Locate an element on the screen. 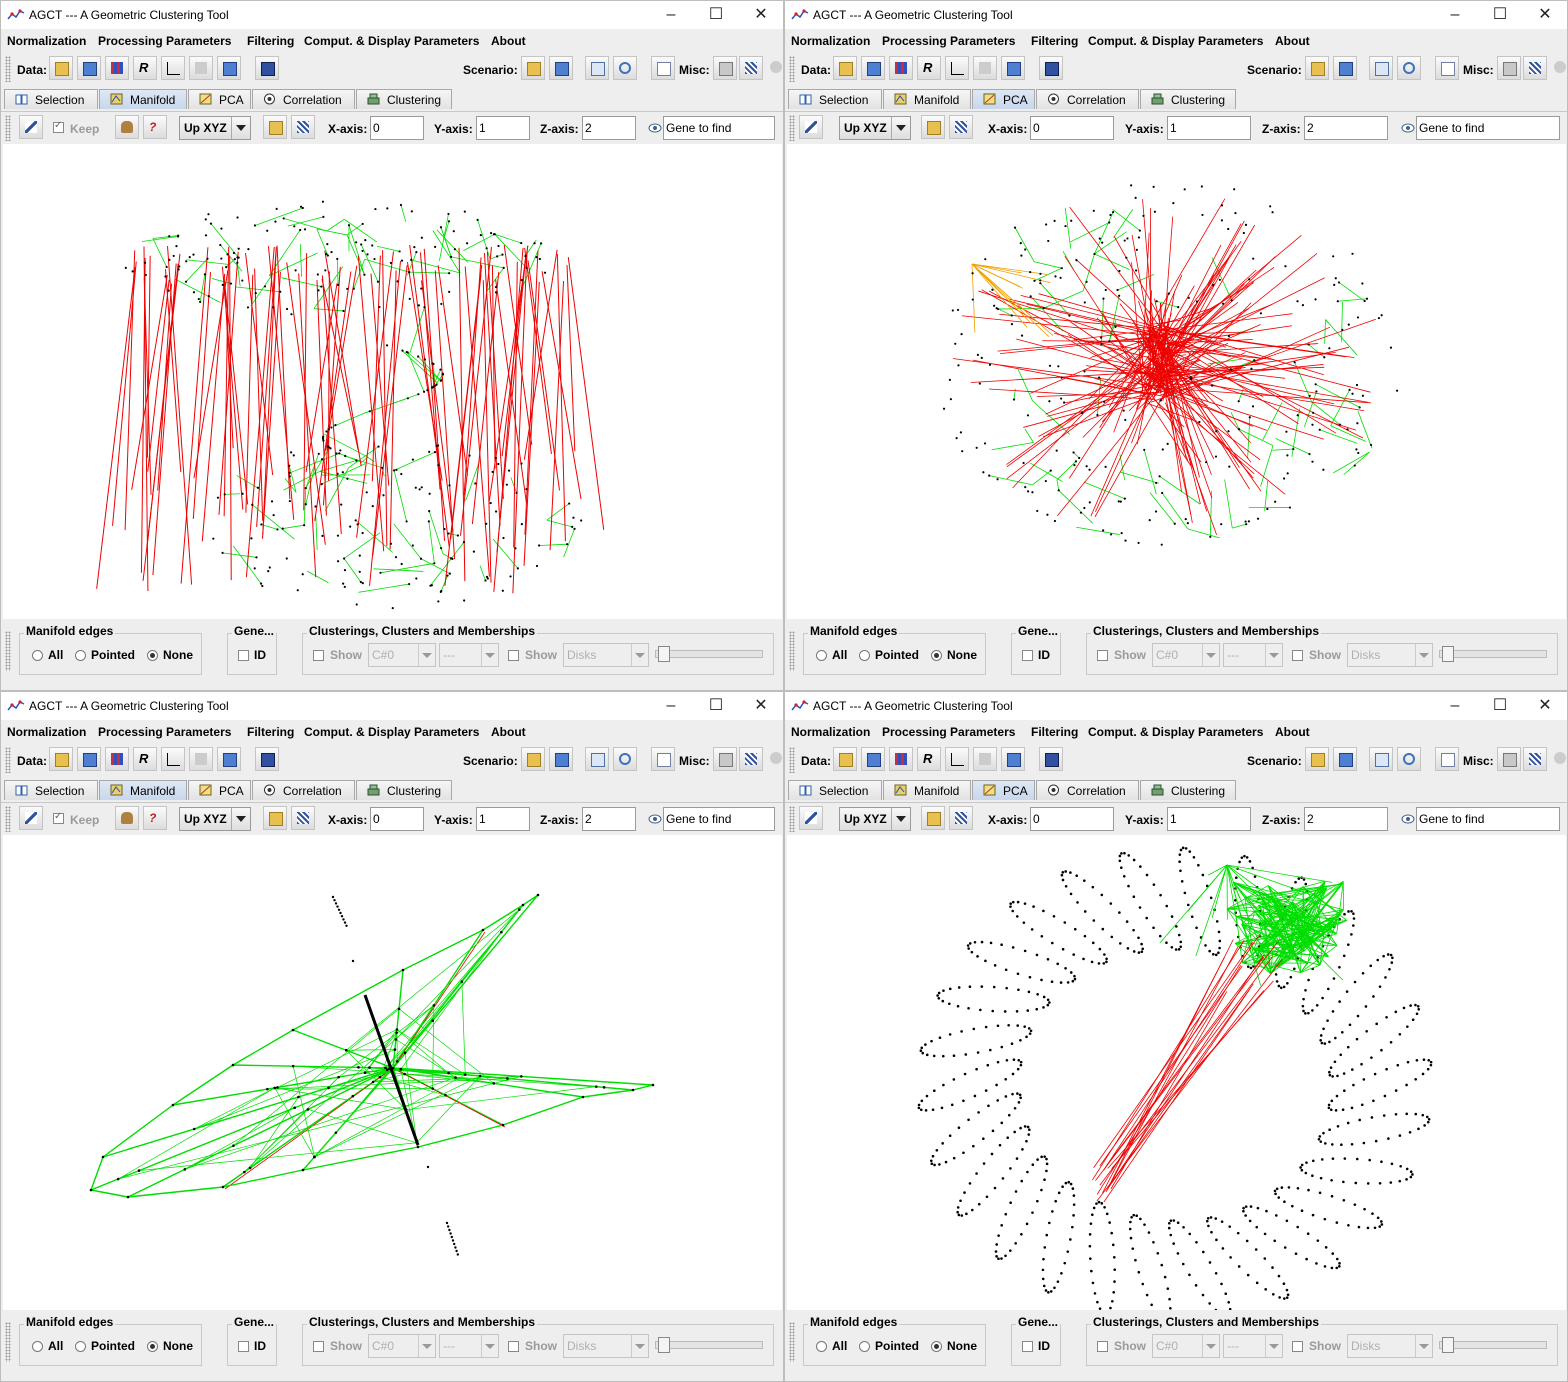  trash-button is located at coordinates (1509, 759).